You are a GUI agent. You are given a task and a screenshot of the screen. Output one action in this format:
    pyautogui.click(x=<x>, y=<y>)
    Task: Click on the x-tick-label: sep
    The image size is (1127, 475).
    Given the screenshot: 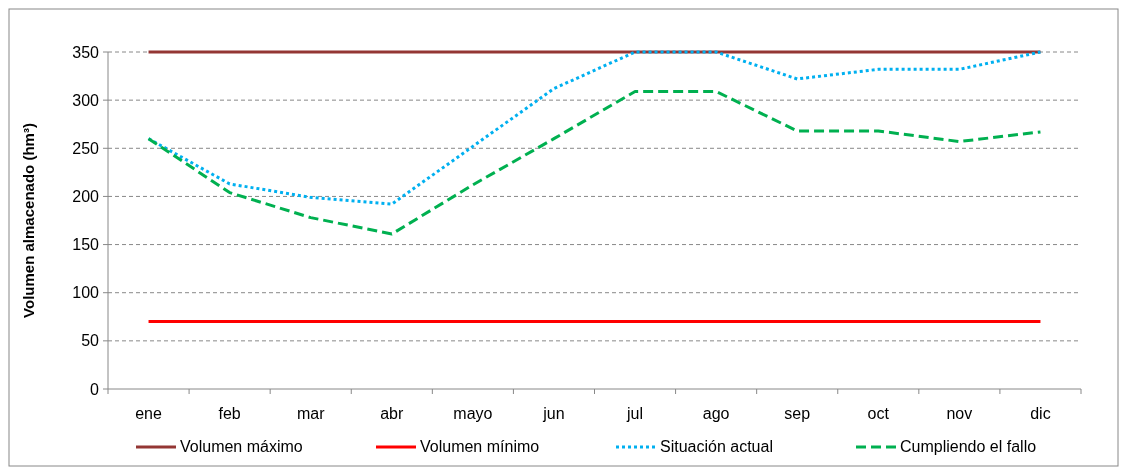 What is the action you would take?
    pyautogui.click(x=797, y=413)
    